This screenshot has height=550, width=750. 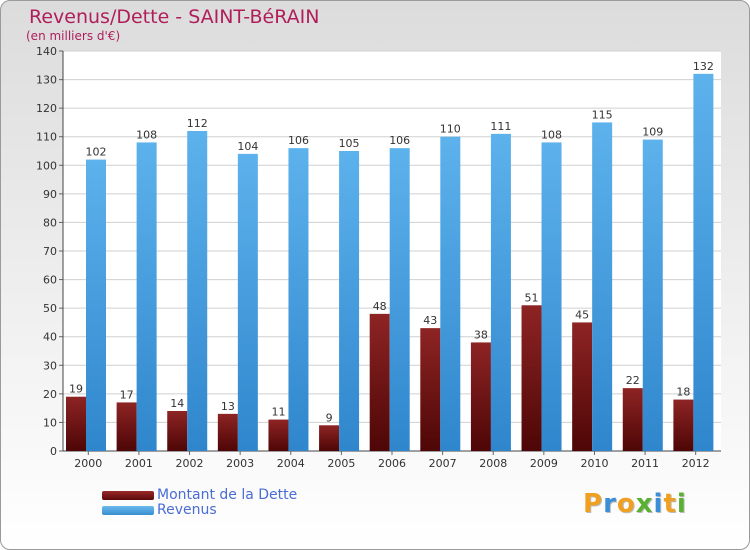 What do you see at coordinates (96, 152) in the screenshot?
I see `data-label-revenue: 102` at bounding box center [96, 152].